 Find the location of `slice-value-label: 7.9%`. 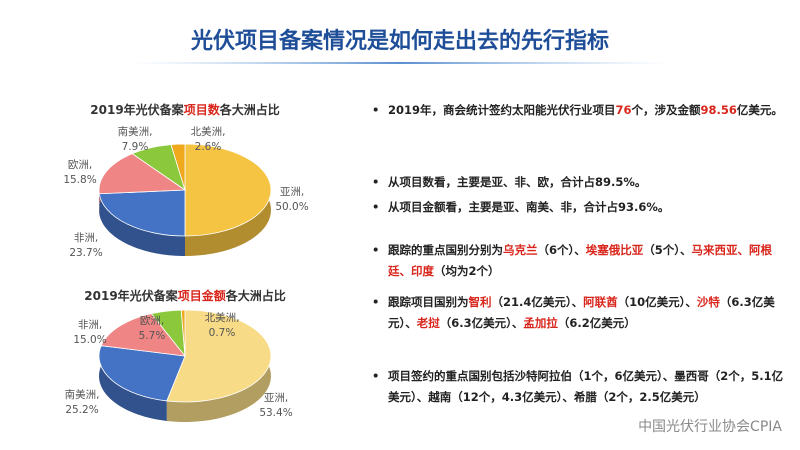

slice-value-label: 7.9% is located at coordinates (135, 147).